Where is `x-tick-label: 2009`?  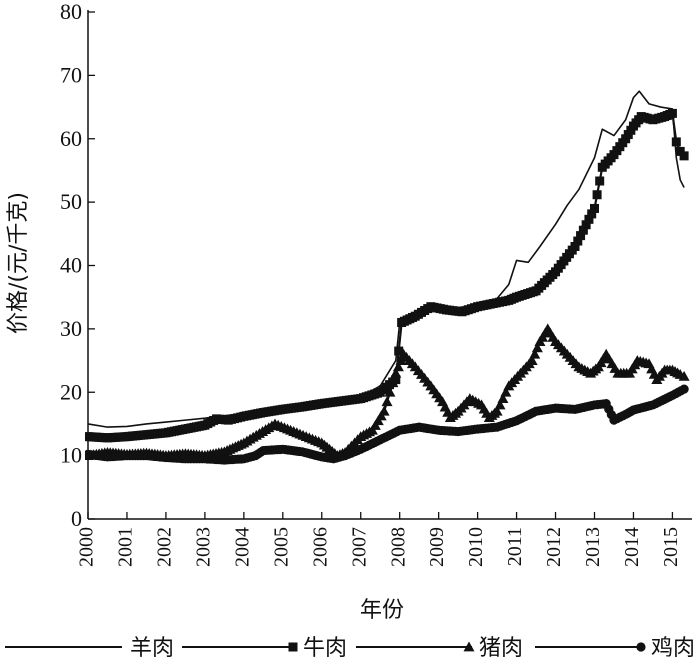
x-tick-label: 2009 is located at coordinates (437, 547).